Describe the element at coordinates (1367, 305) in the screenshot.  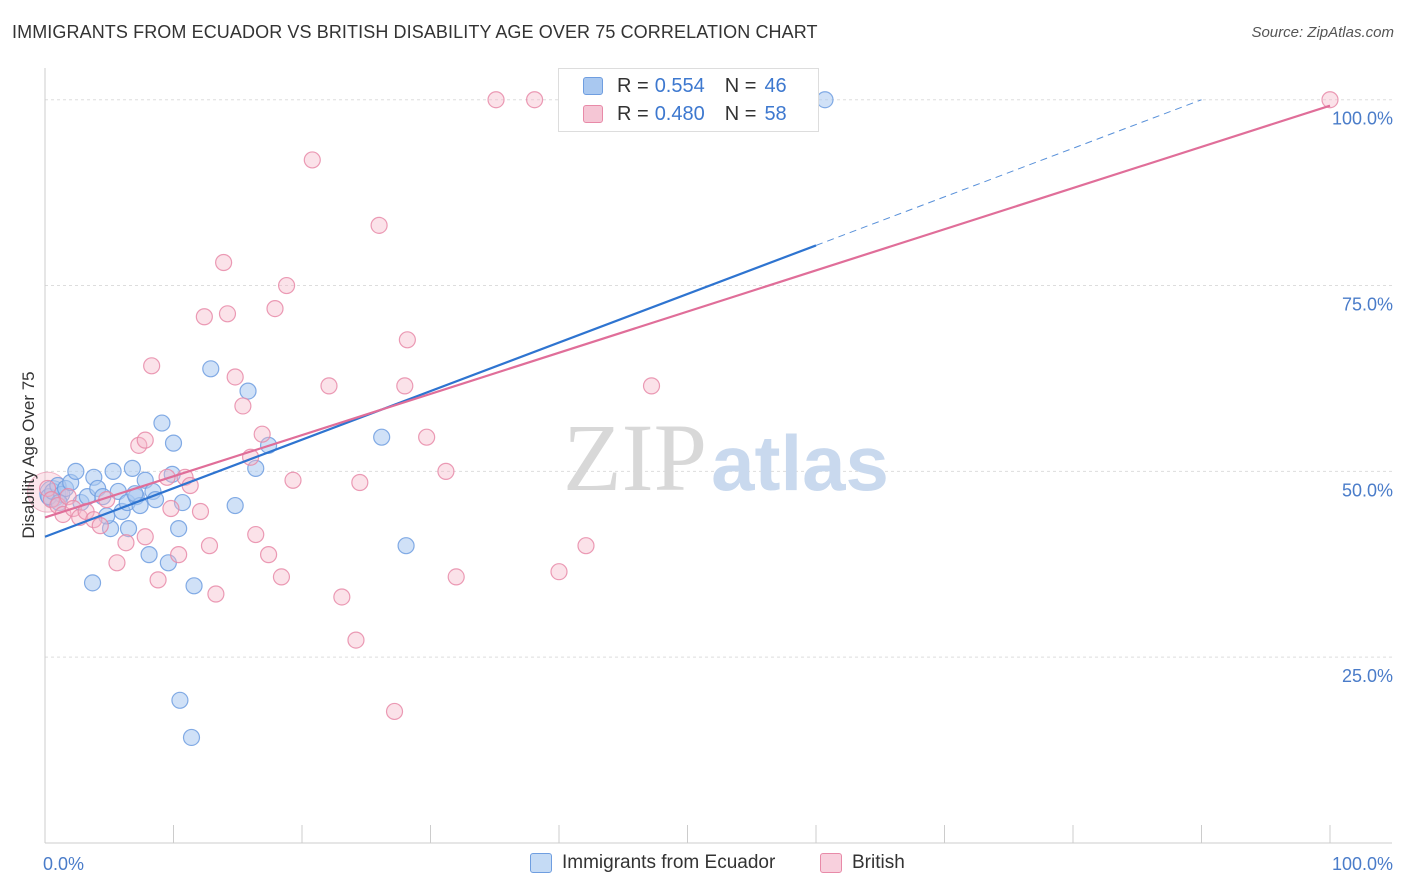
I see `y-tick-label: 75.0%` at that location.